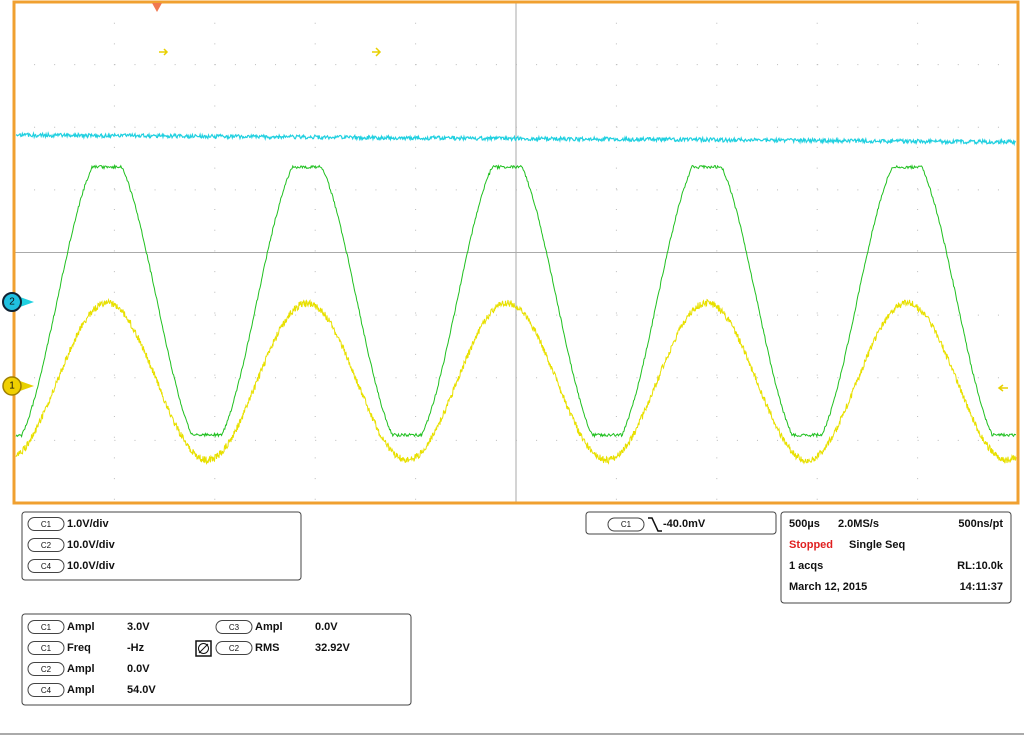  What do you see at coordinates (811, 545) in the screenshot?
I see `run-state: Stopped` at bounding box center [811, 545].